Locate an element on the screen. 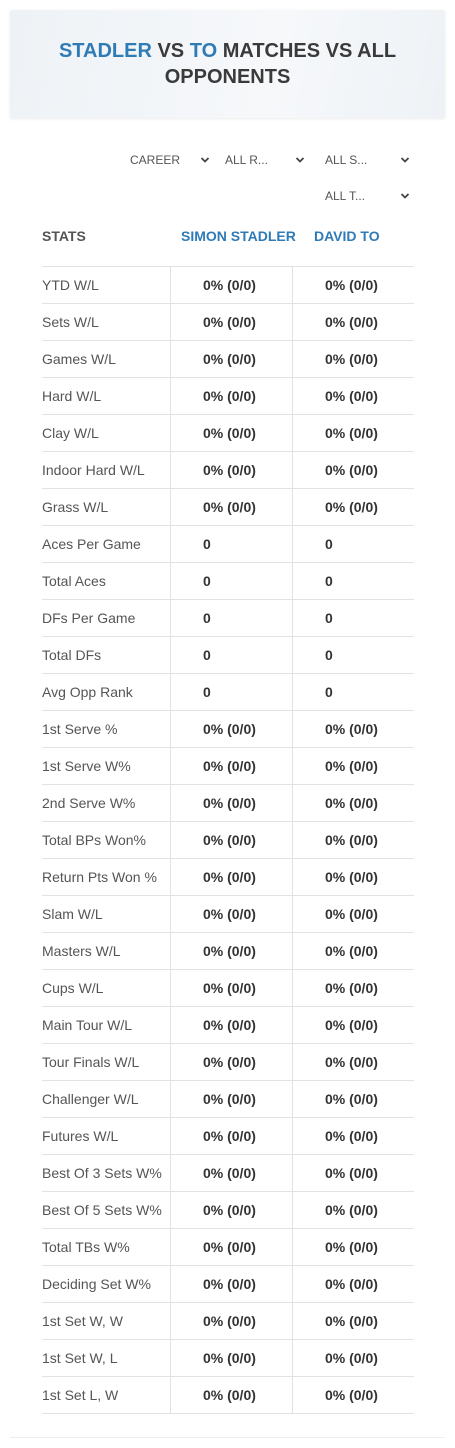 The height and width of the screenshot is (1448, 455). stat-label: Challenger W/L is located at coordinates (106, 1099).